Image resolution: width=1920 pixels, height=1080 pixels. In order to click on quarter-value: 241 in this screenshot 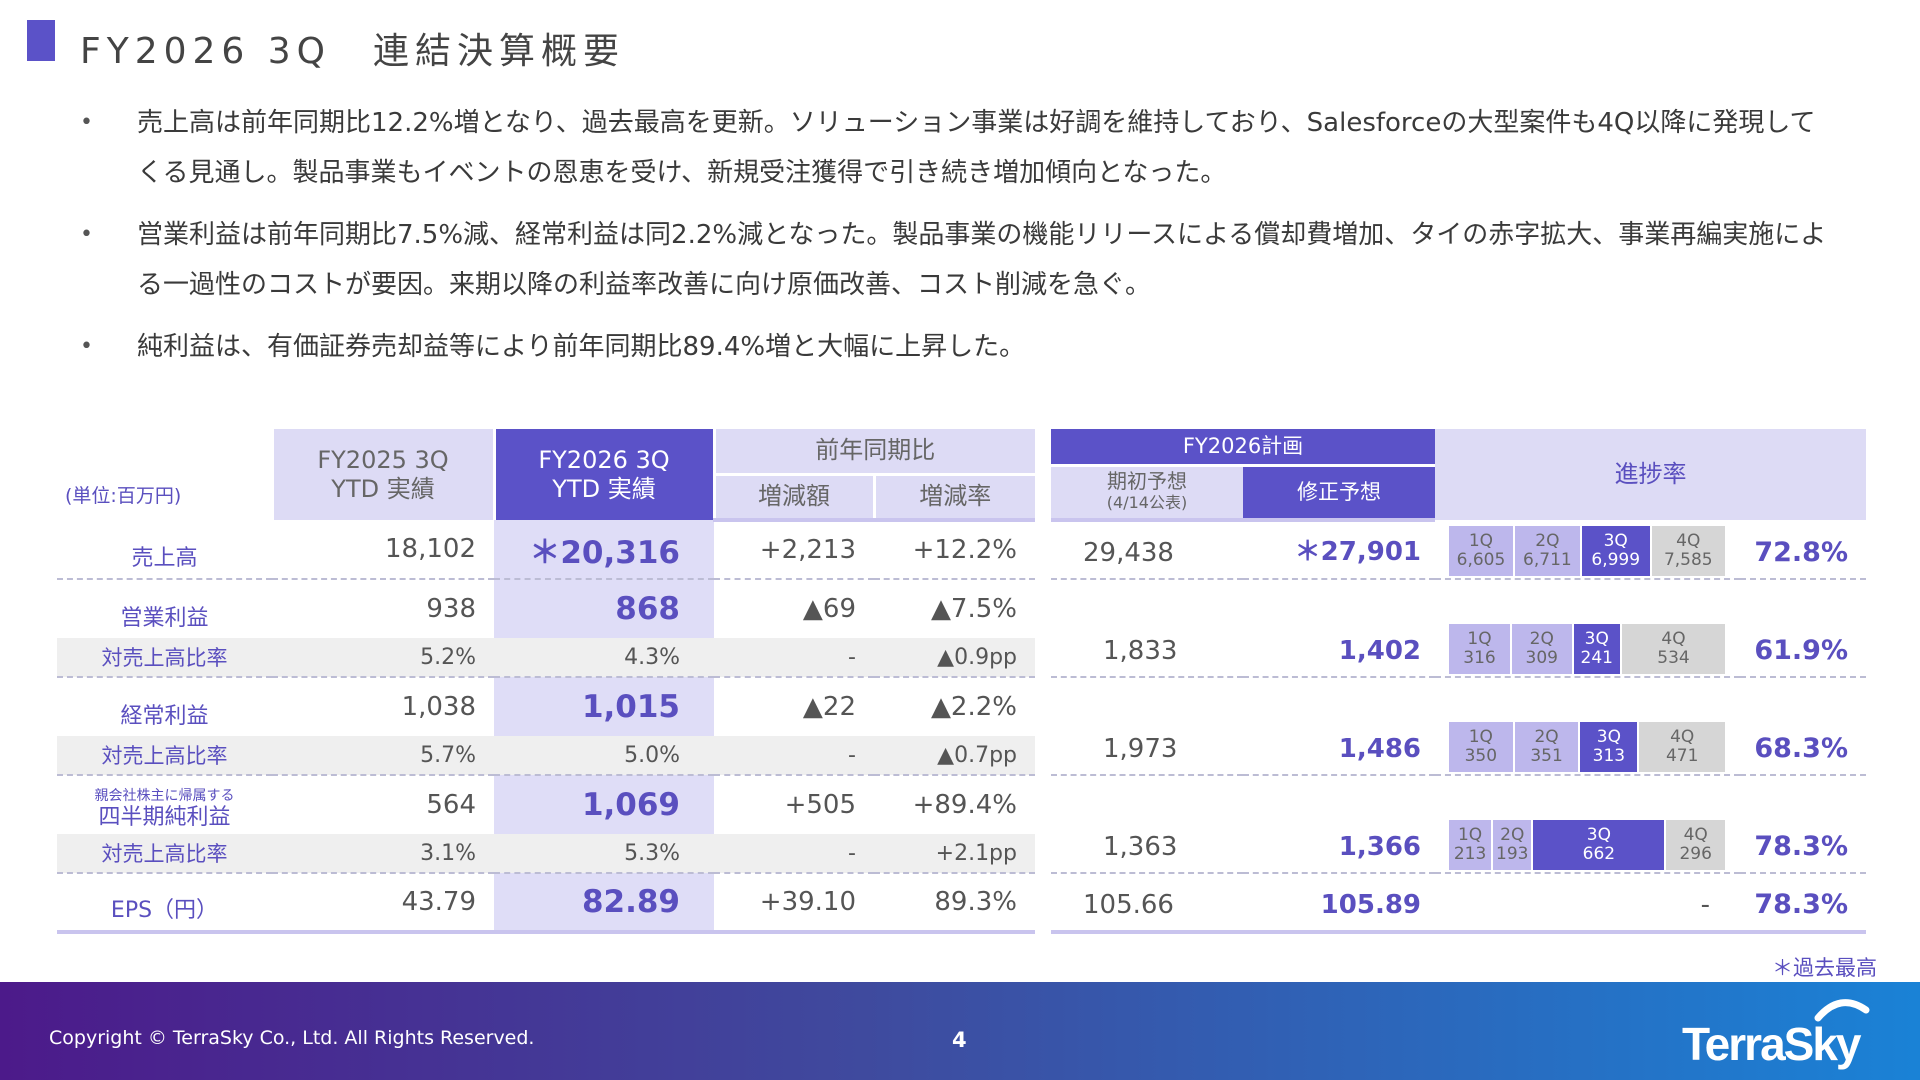, I will do `click(1596, 658)`.